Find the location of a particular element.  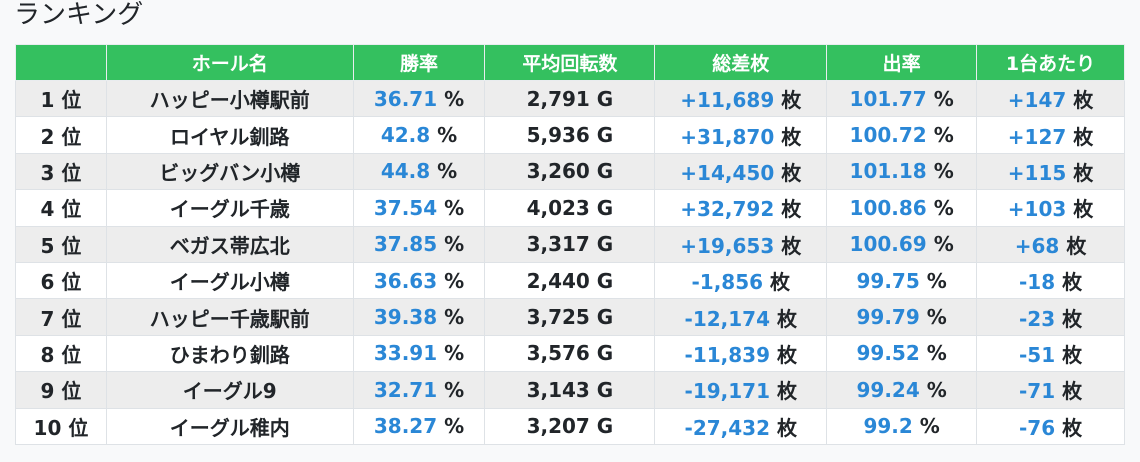

header-avg-spins: 平均回転数 is located at coordinates (570, 62).